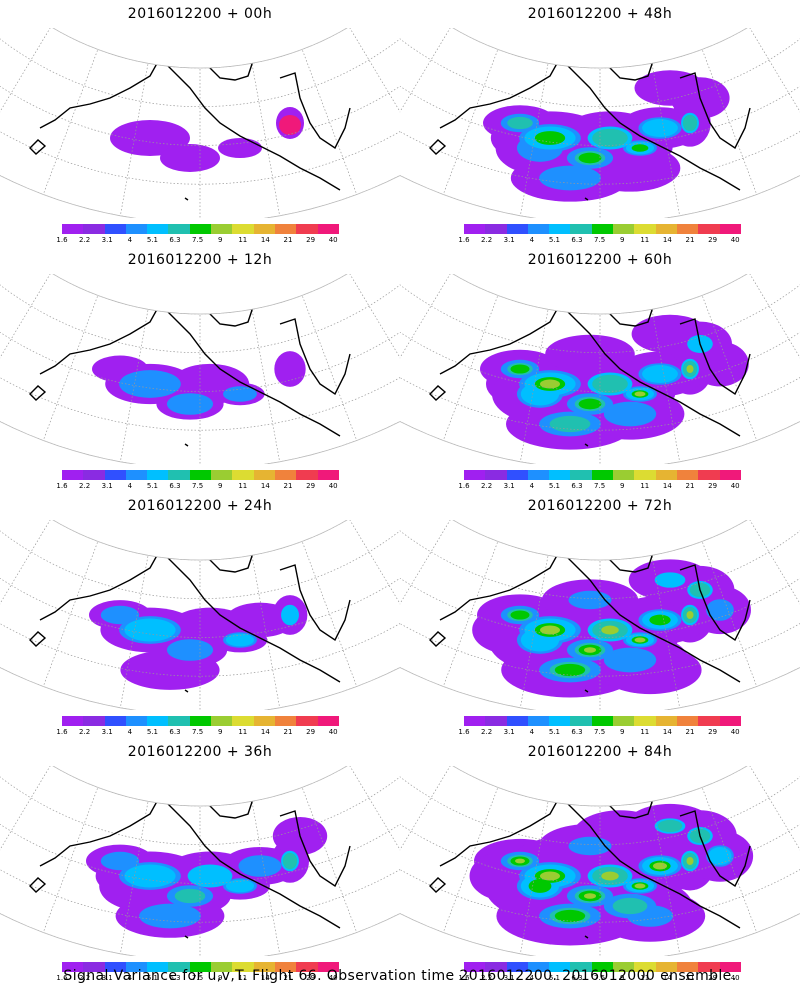 The image size is (800, 1000). Describe the element at coordinates (622, 240) in the screenshot. I see `colorbar-label: 9` at that location.